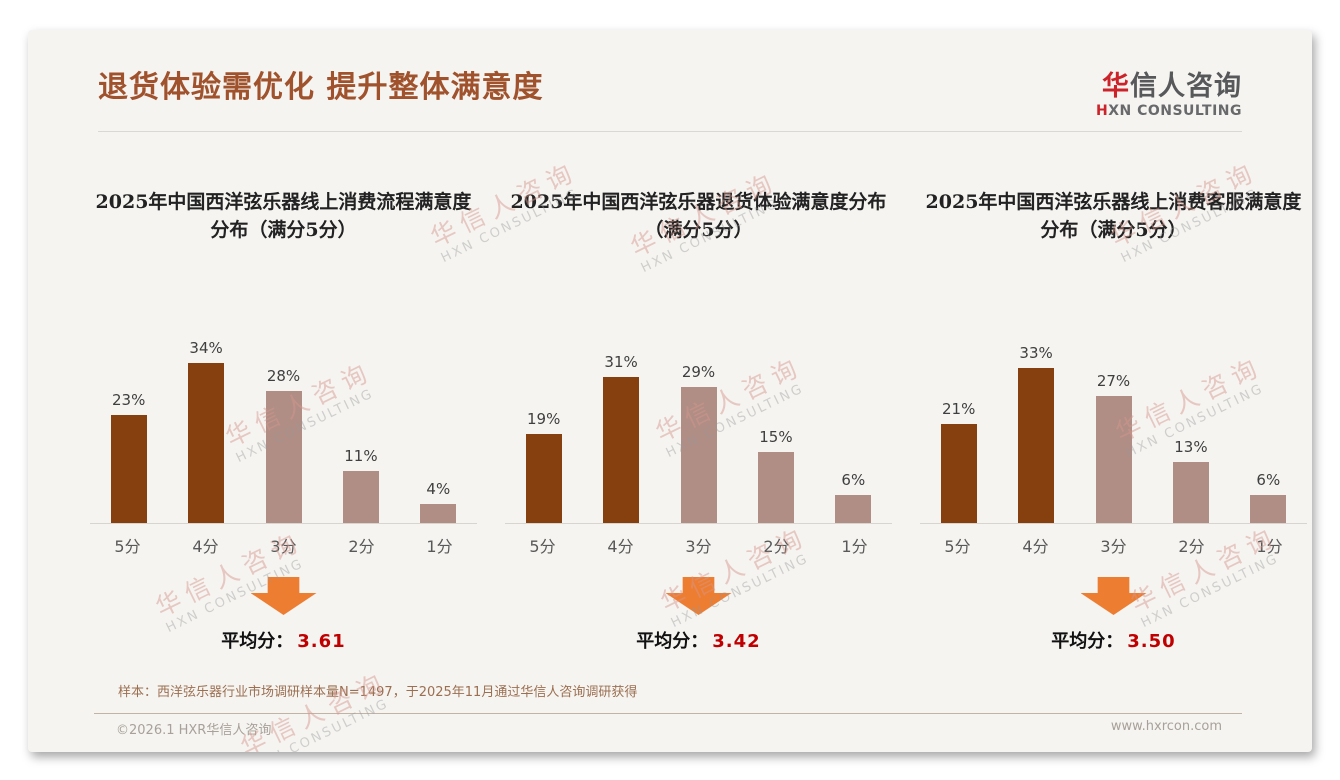  I want to click on bar-value-label: 33%, so click(1036, 353).